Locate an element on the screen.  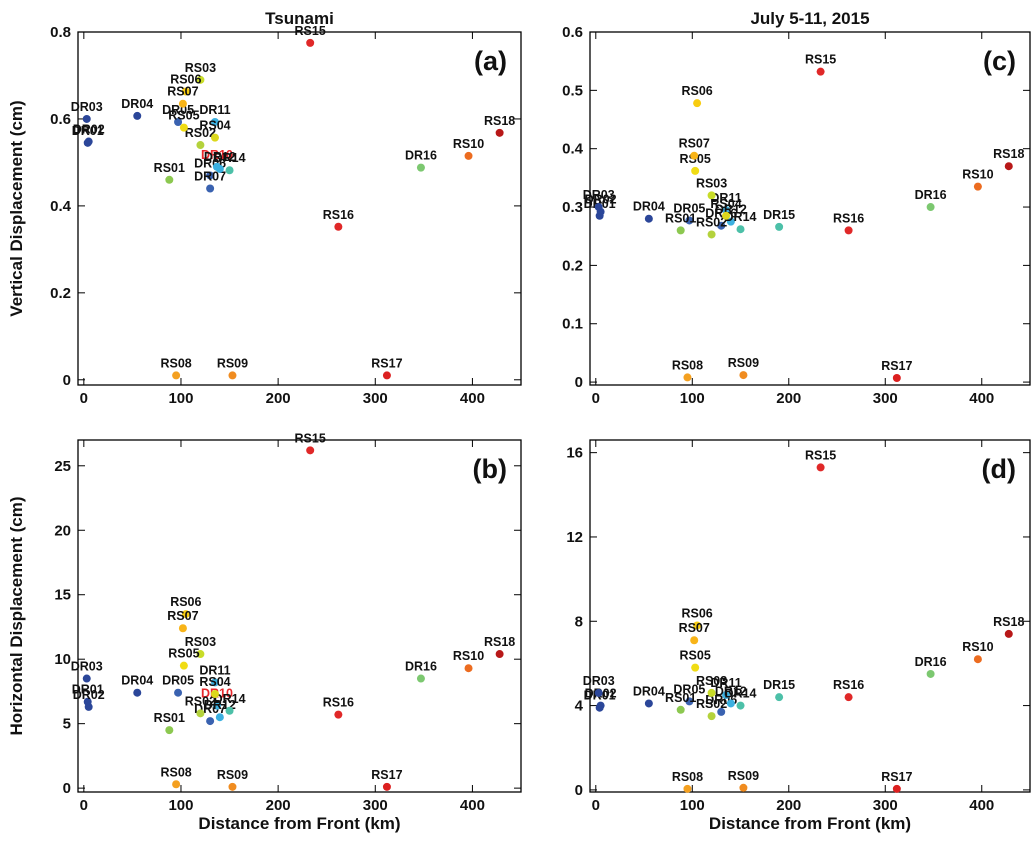
point-label: RS15 is located at coordinates (310, 31).